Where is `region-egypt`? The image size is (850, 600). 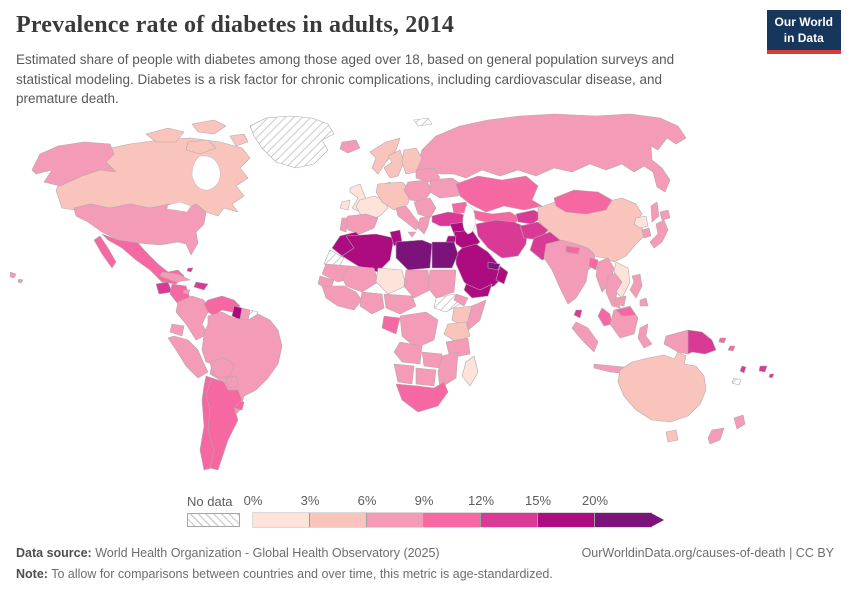 region-egypt is located at coordinates (445, 255).